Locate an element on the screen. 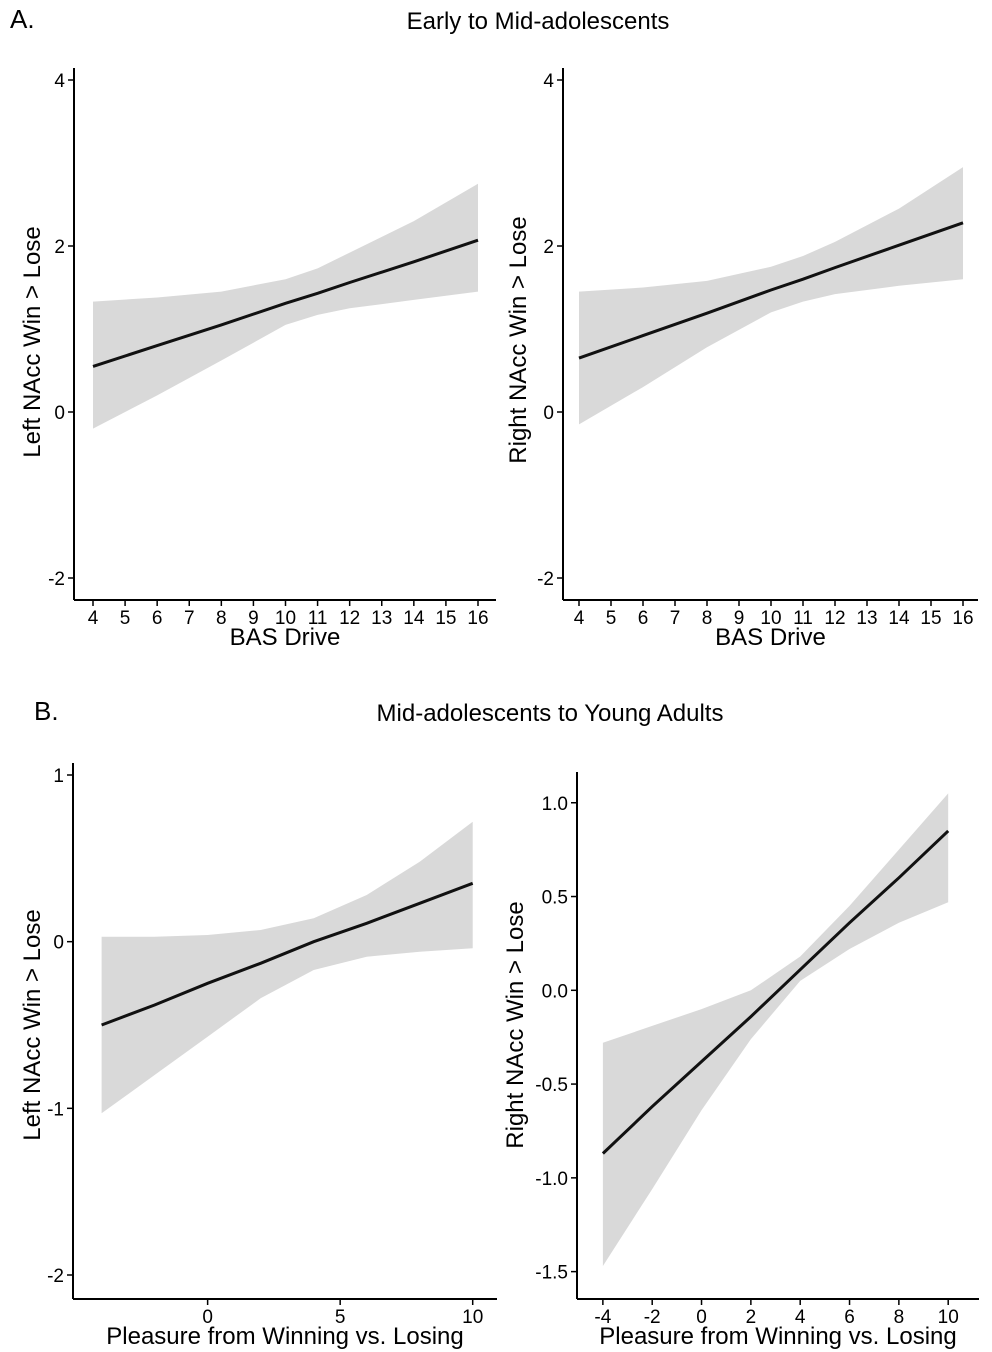 The width and height of the screenshot is (992, 1352). y-tick-label: -1 is located at coordinates (55, 1109).